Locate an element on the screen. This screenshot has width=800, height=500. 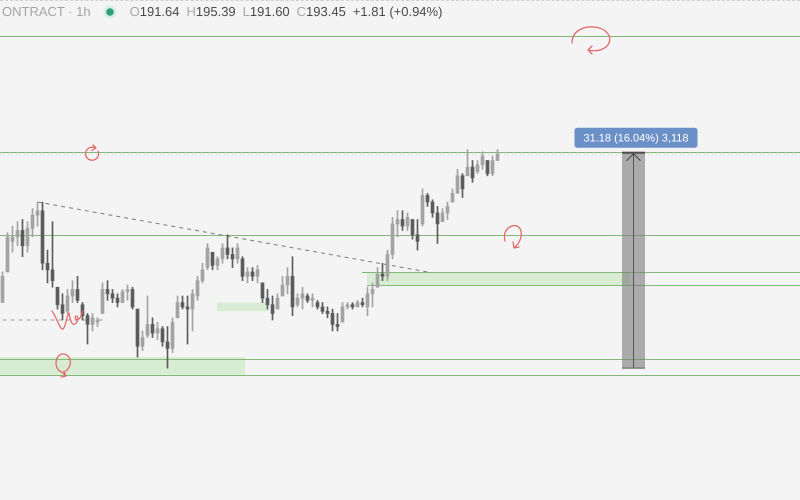
text: +1.81 (+0.94%) is located at coordinates (397, 12).